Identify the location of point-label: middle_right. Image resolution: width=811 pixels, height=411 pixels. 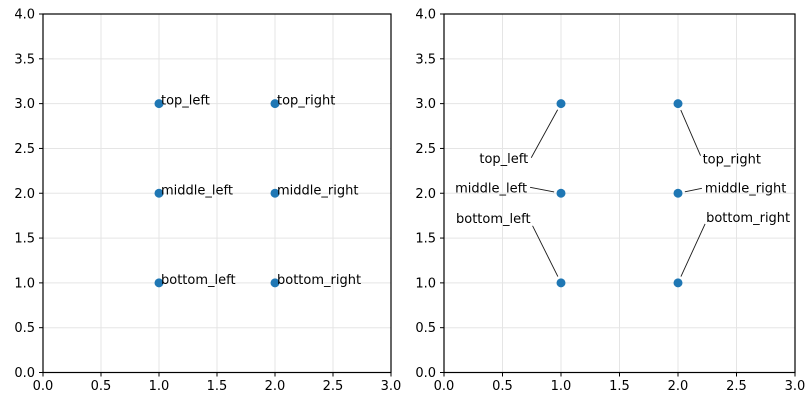
(317, 190).